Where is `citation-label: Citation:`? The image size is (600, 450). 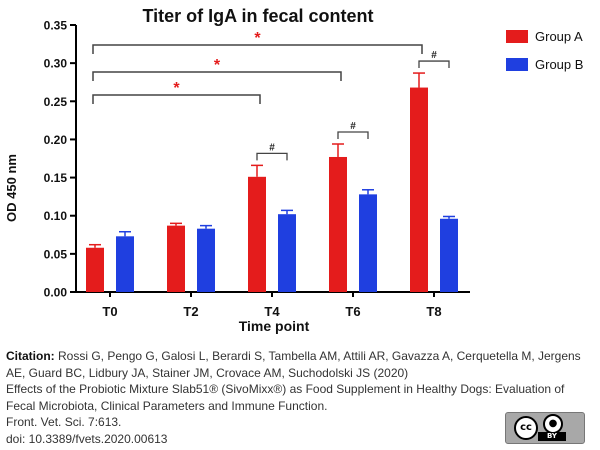 citation-label: Citation: is located at coordinates (30, 356).